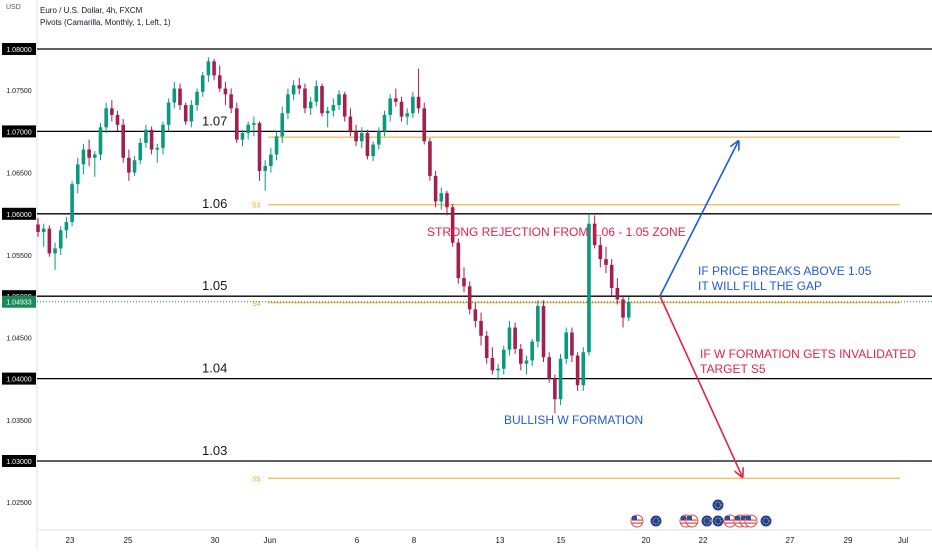 This screenshot has width=932, height=555. What do you see at coordinates (214, 203) in the screenshot?
I see `level-label-1: 1.06` at bounding box center [214, 203].